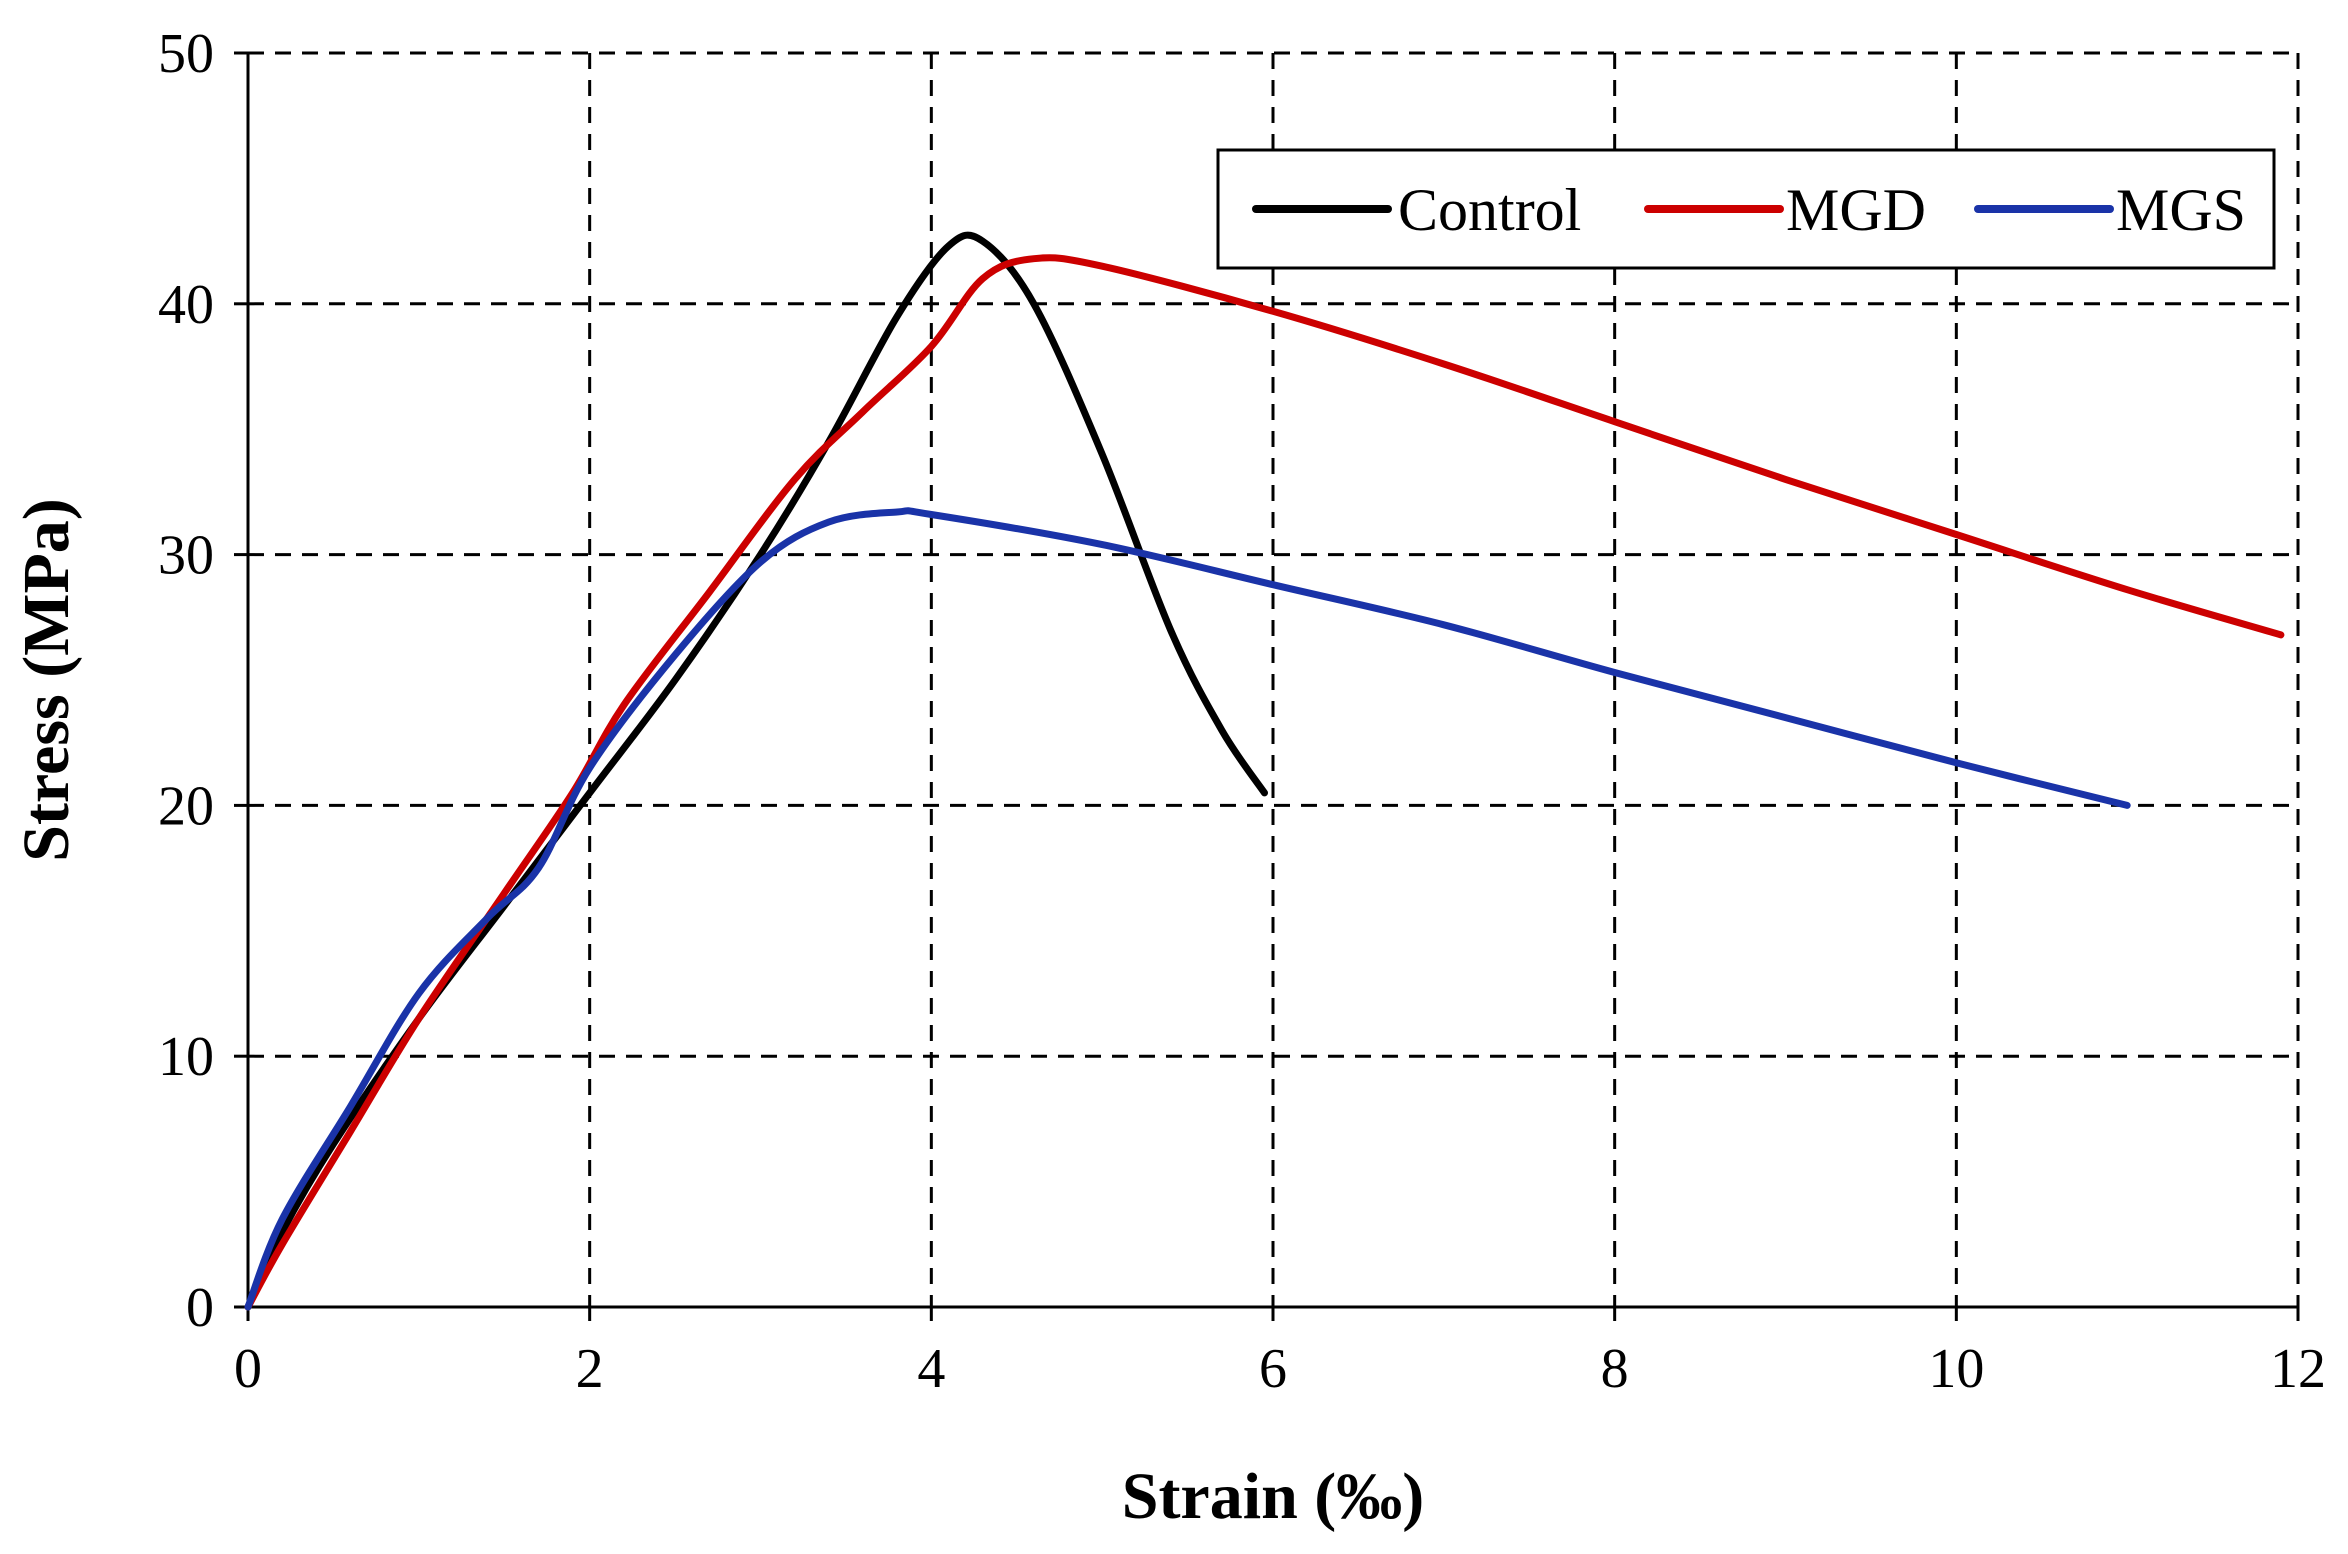 Image resolution: width=2348 pixels, height=1554 pixels. Describe the element at coordinates (186, 305) in the screenshot. I see `y-tick-label-4: 40` at that location.